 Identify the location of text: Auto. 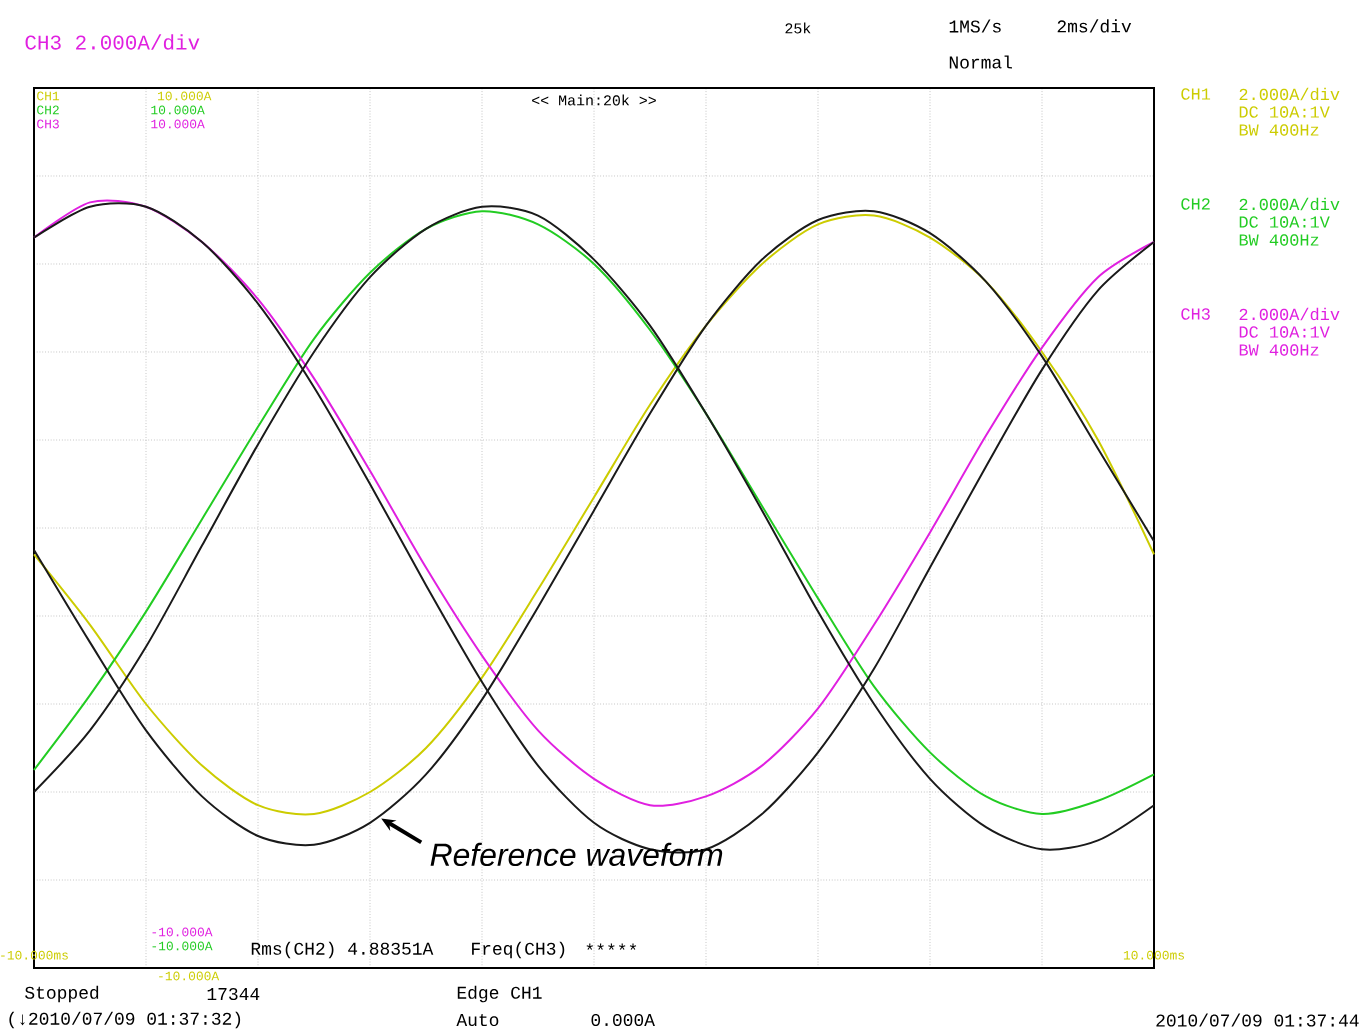
(477, 1020).